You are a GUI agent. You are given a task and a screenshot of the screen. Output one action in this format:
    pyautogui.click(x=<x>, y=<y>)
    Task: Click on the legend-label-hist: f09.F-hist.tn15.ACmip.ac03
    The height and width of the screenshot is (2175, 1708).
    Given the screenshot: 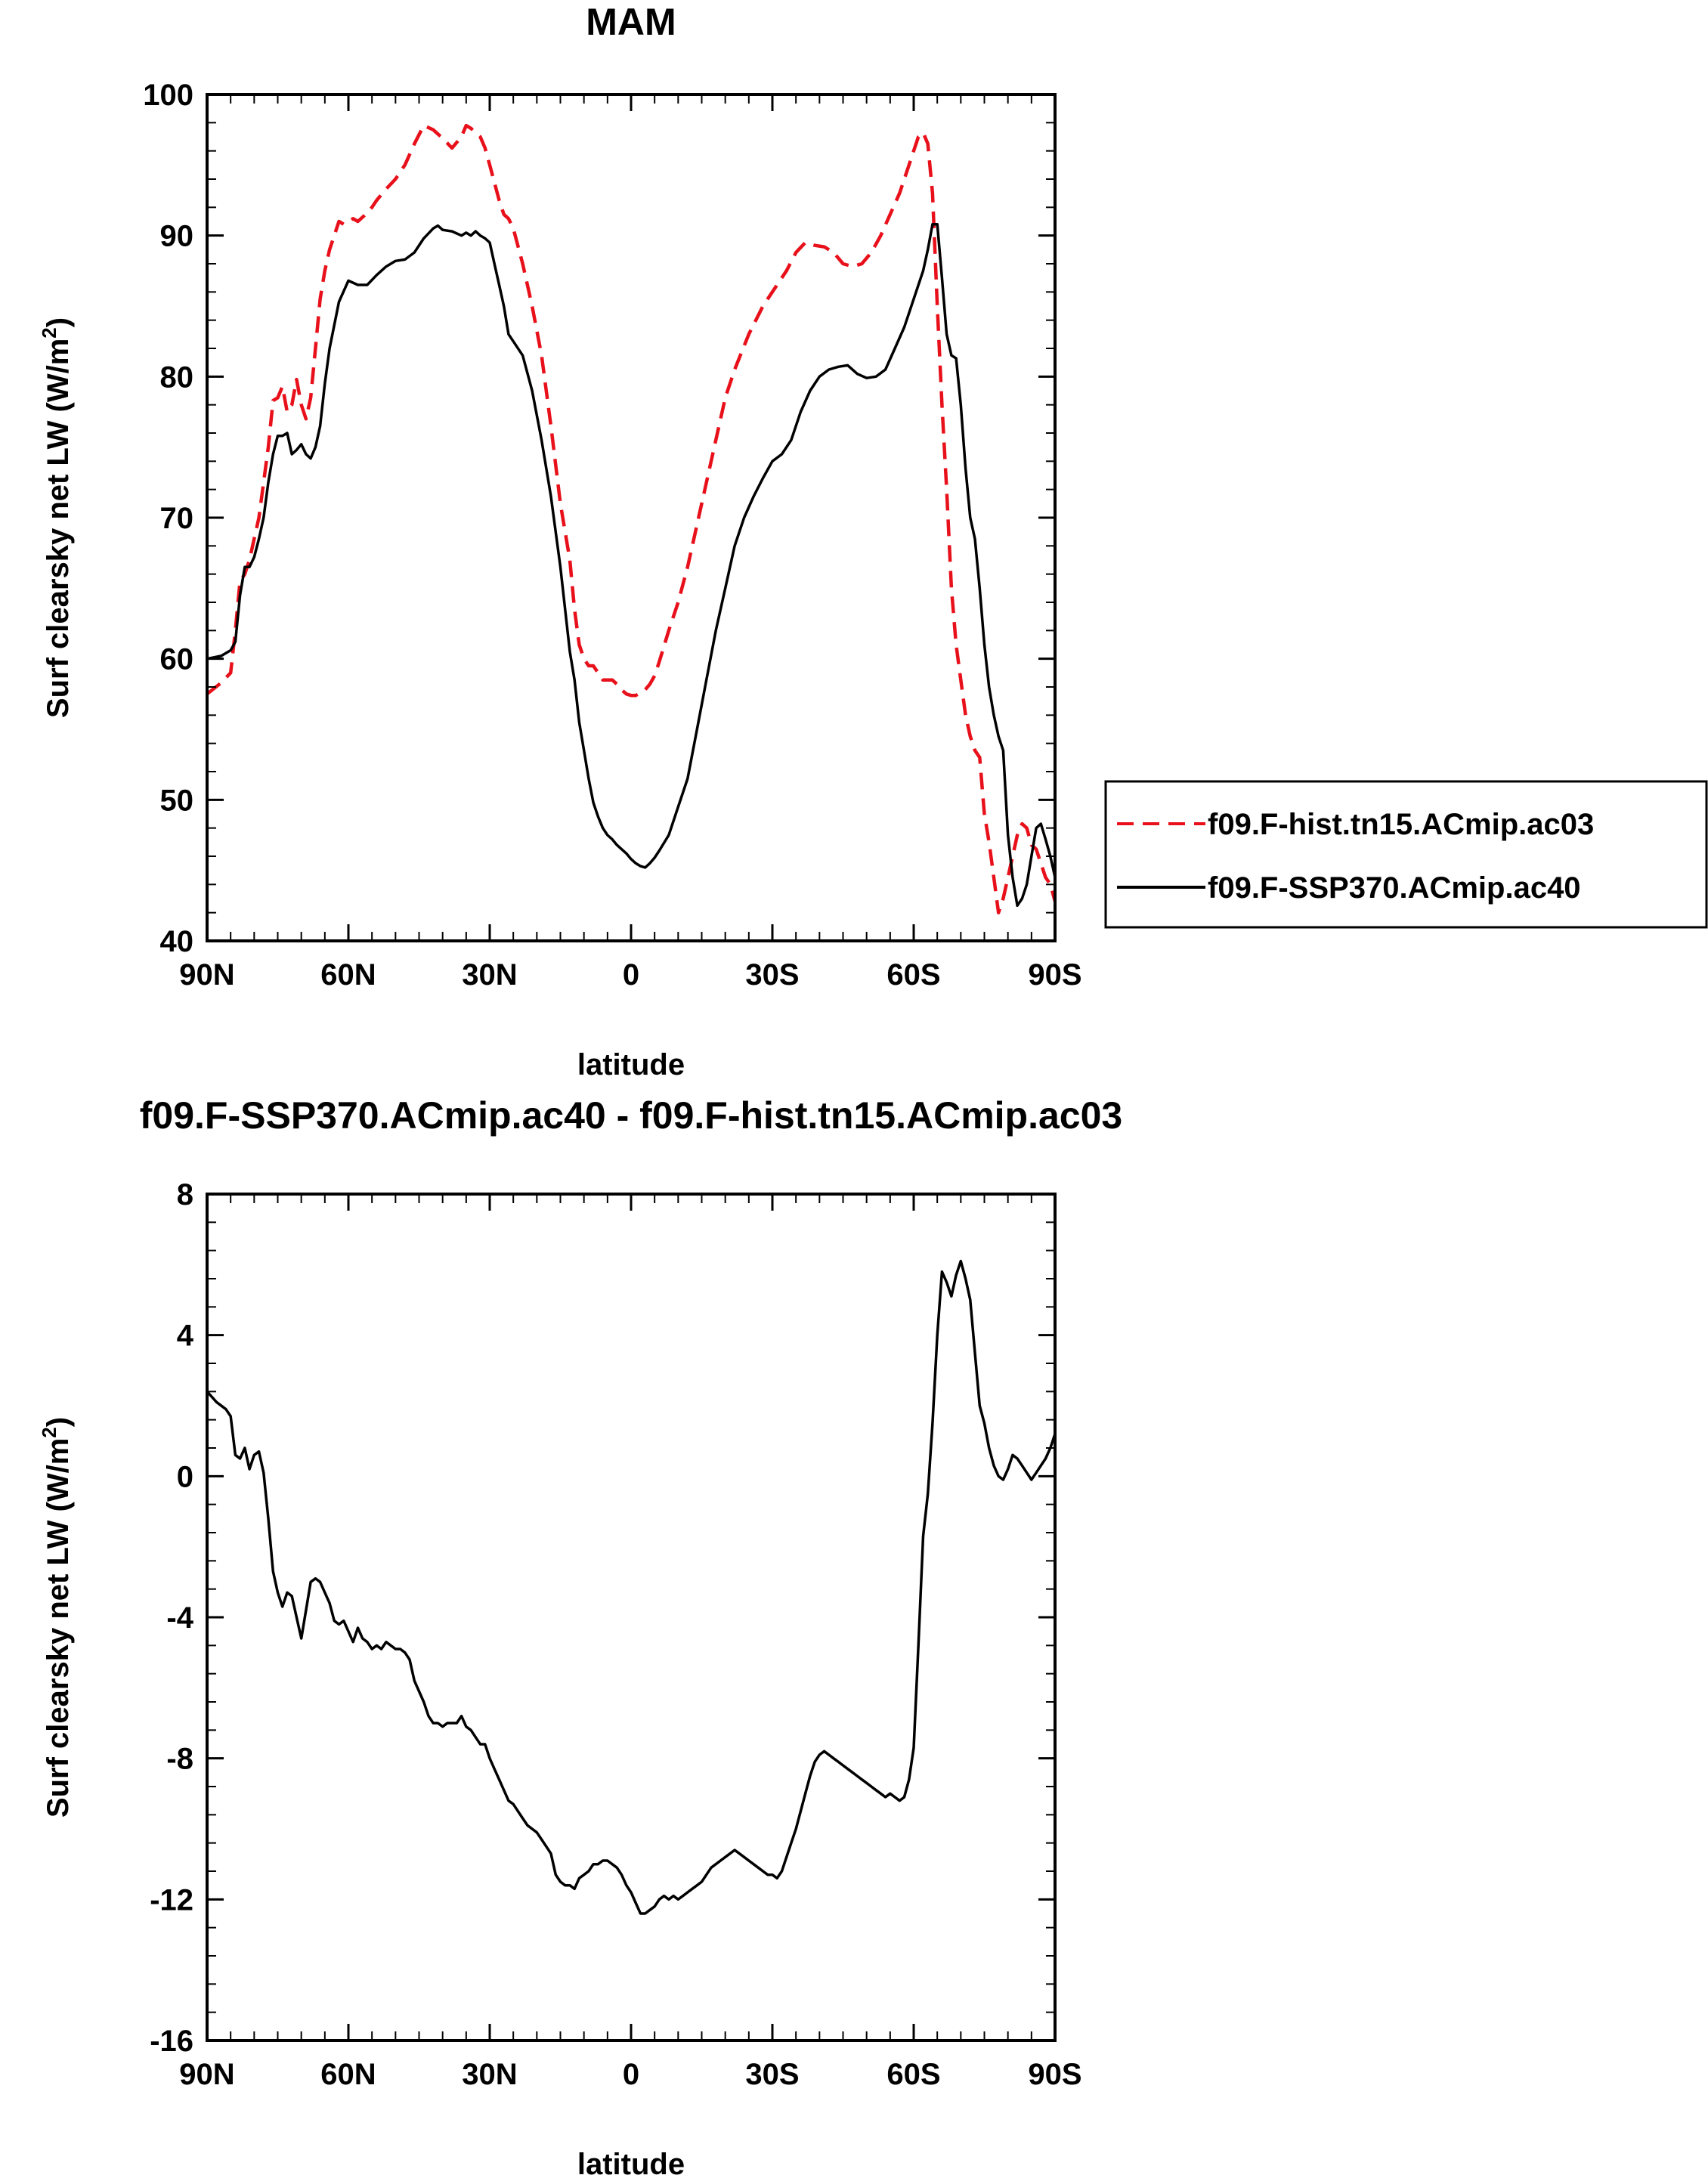 What is the action you would take?
    pyautogui.click(x=1401, y=825)
    